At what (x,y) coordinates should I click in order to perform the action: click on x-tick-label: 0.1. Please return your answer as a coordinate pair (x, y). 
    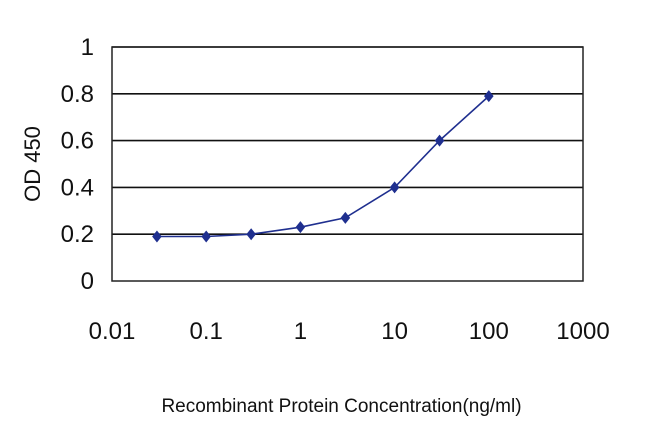
    Looking at the image, I should click on (206, 331).